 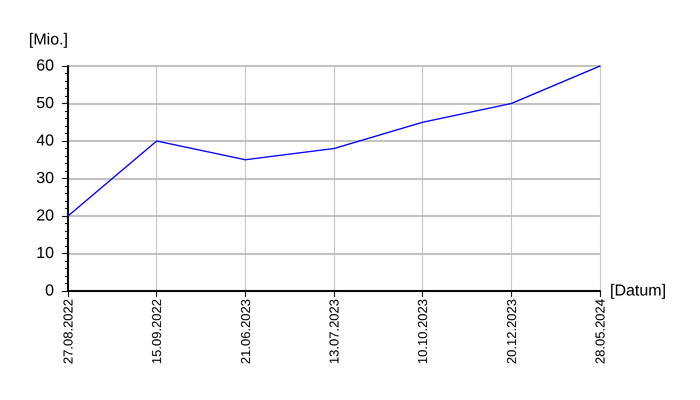 I want to click on x-tick-label: 28.05.2024, so click(x=600, y=331).